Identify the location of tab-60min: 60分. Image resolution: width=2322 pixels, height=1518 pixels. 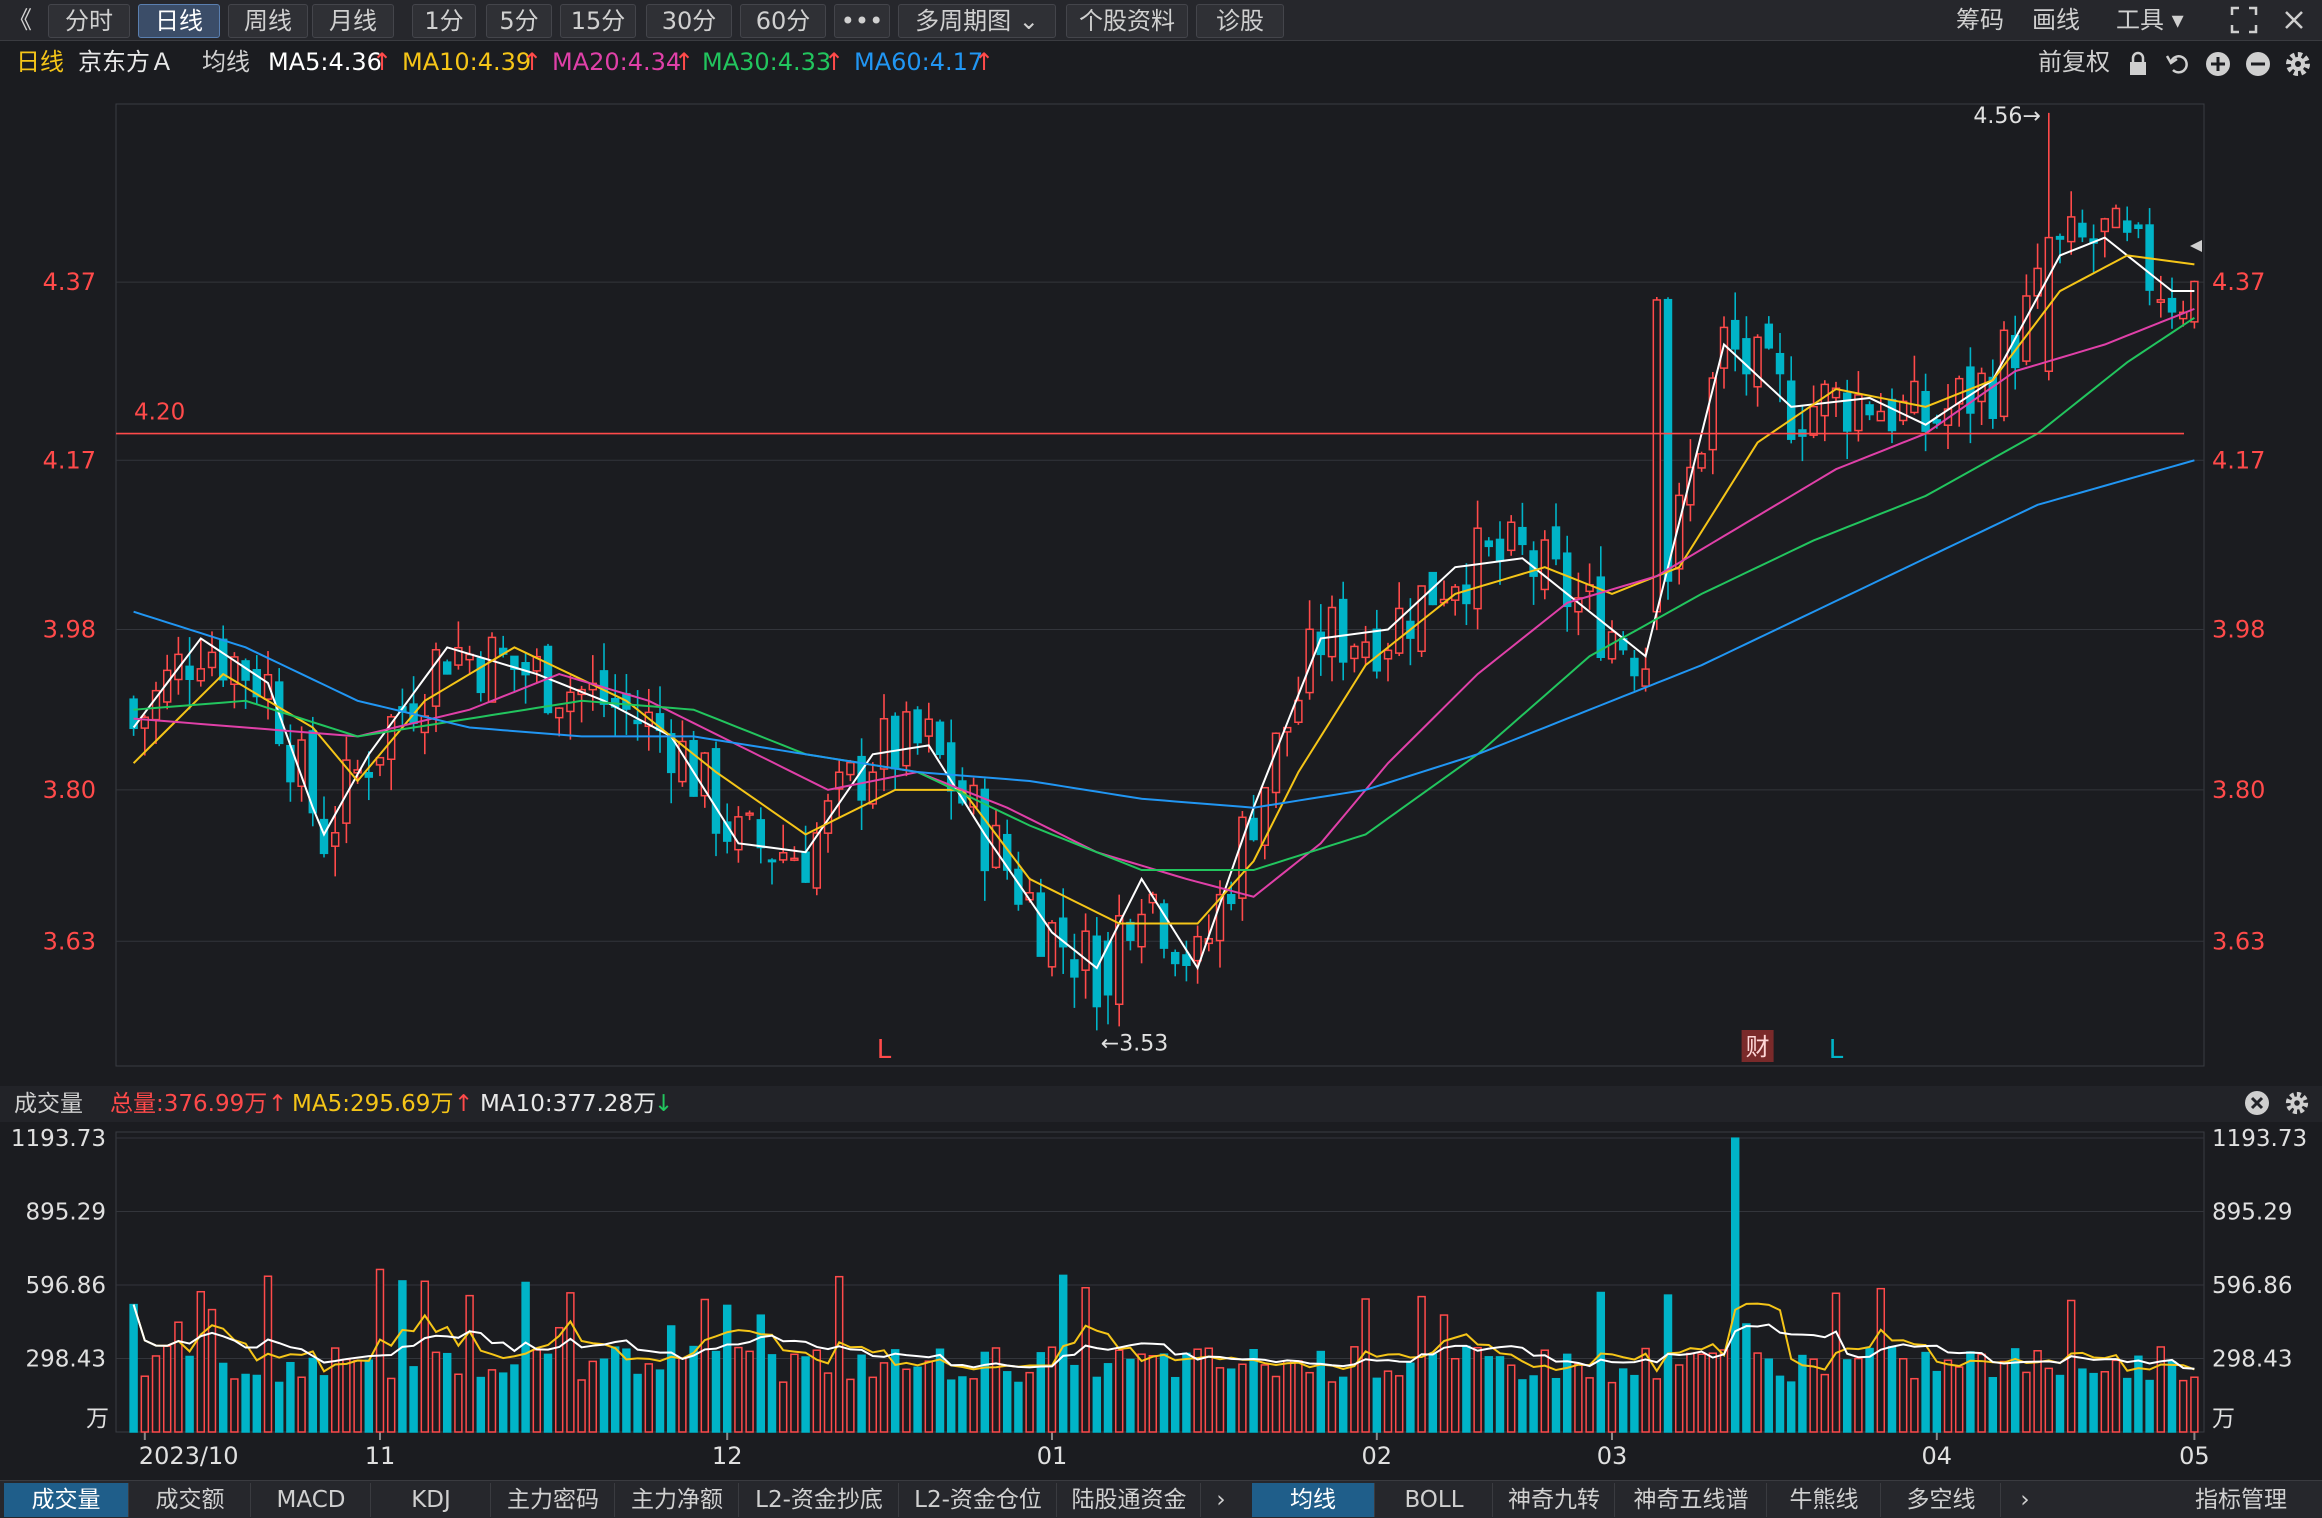
(783, 21).